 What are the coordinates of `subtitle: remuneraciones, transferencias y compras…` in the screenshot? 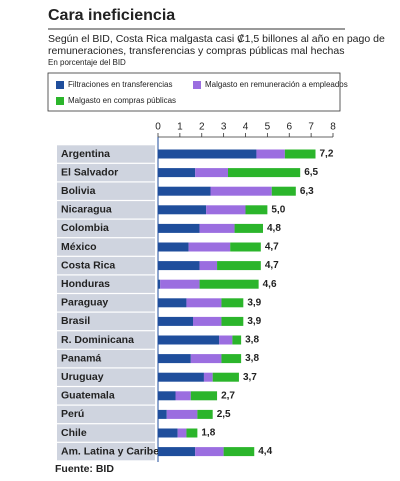 It's located at (196, 51).